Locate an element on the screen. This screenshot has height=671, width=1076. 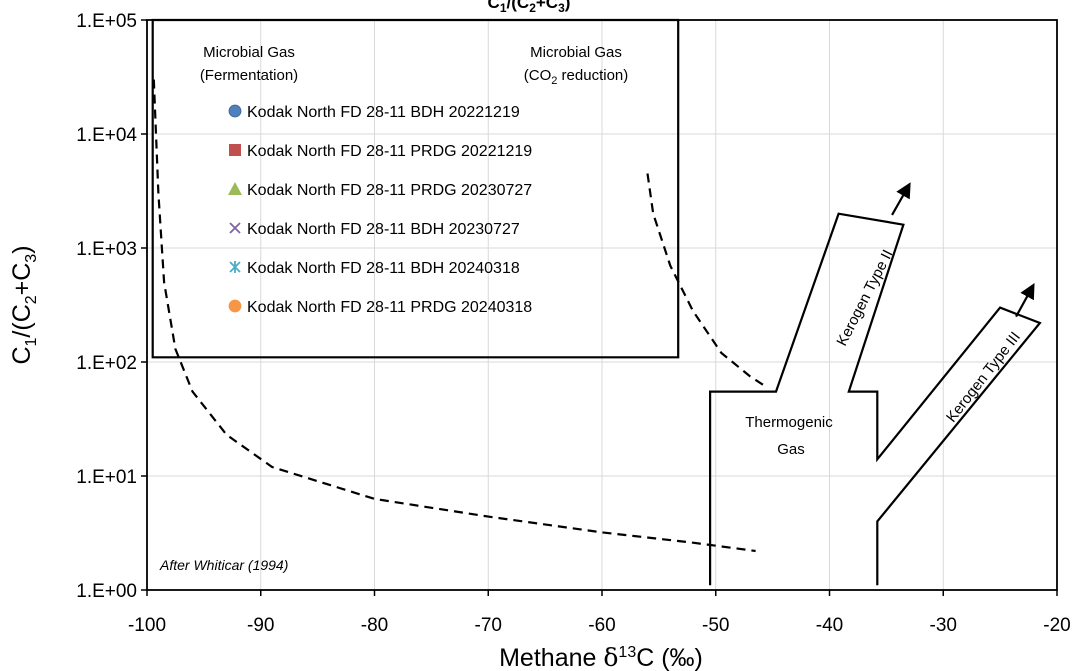
legend-label: Kodak North FD 28-11 BDH 20221219 is located at coordinates (383, 112).